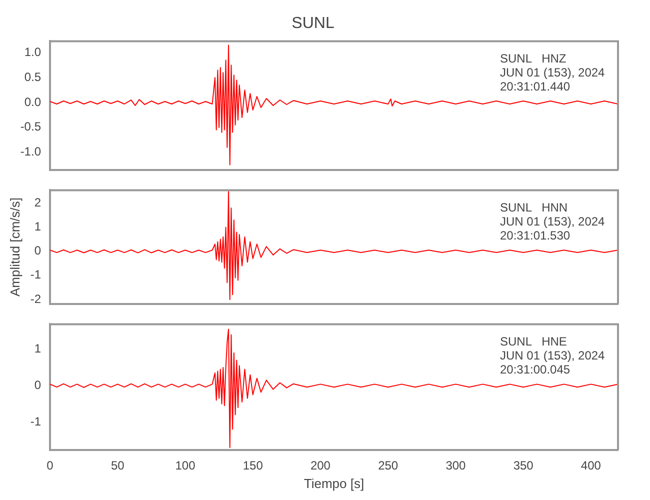  Describe the element at coordinates (14, 247) in the screenshot. I see `y-axis-title: Amplitud [cm/s/s]` at that location.